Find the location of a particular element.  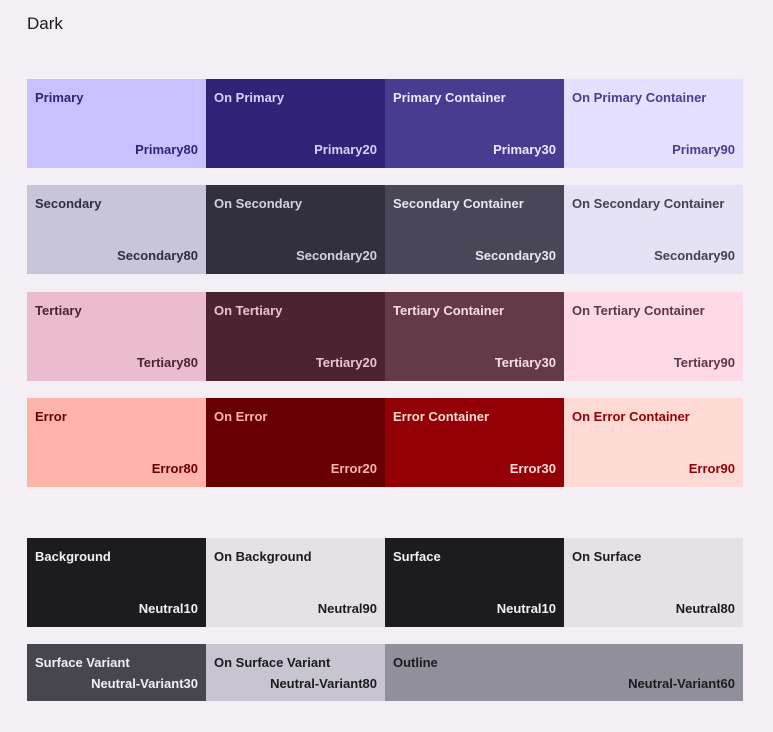

color-tone-label: Error90 is located at coordinates (711, 468).